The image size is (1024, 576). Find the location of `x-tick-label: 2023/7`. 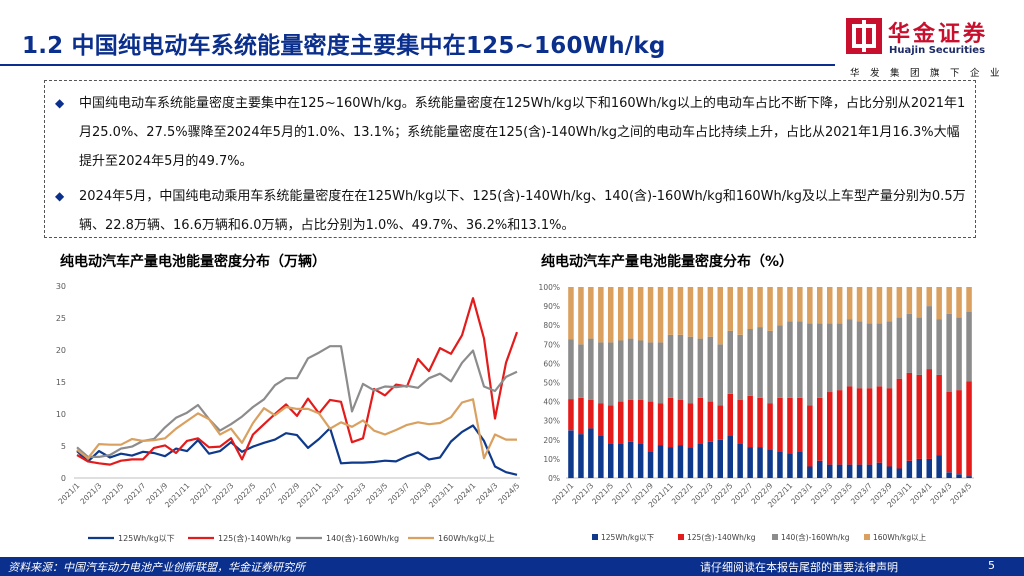

x-tick-label: 2023/7 is located at coordinates (398, 493).